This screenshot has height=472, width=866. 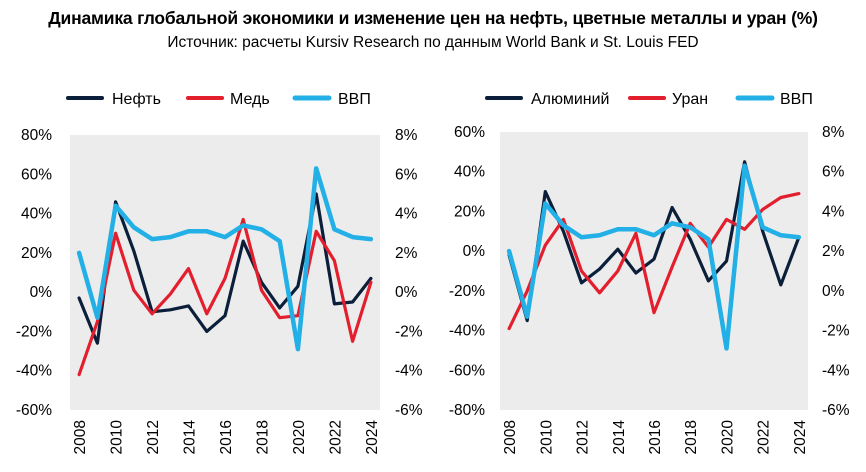 What do you see at coordinates (570, 99) in the screenshot?
I see `legend-label: Алюминий` at bounding box center [570, 99].